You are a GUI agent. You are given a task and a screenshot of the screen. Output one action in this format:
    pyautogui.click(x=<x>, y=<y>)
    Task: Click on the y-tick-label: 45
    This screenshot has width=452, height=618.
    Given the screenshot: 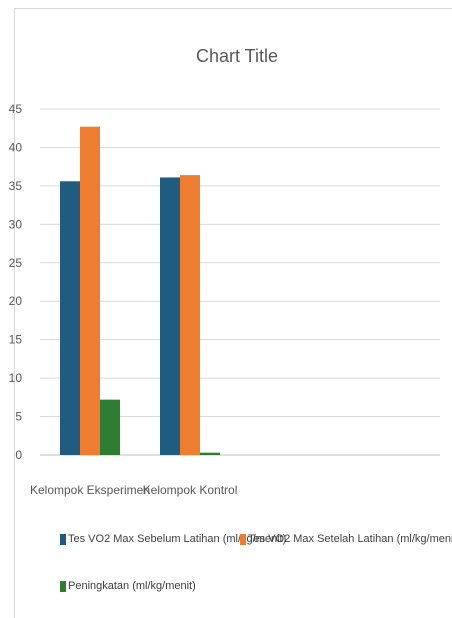 What is the action you would take?
    pyautogui.click(x=16, y=109)
    